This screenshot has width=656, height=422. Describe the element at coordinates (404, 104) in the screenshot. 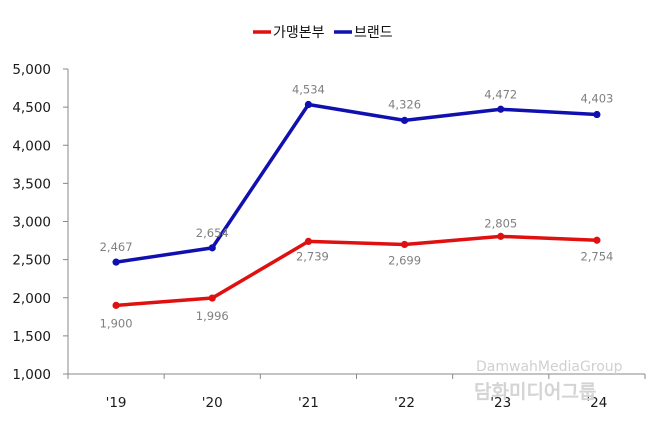

I see `data-label: 4,326` at that location.